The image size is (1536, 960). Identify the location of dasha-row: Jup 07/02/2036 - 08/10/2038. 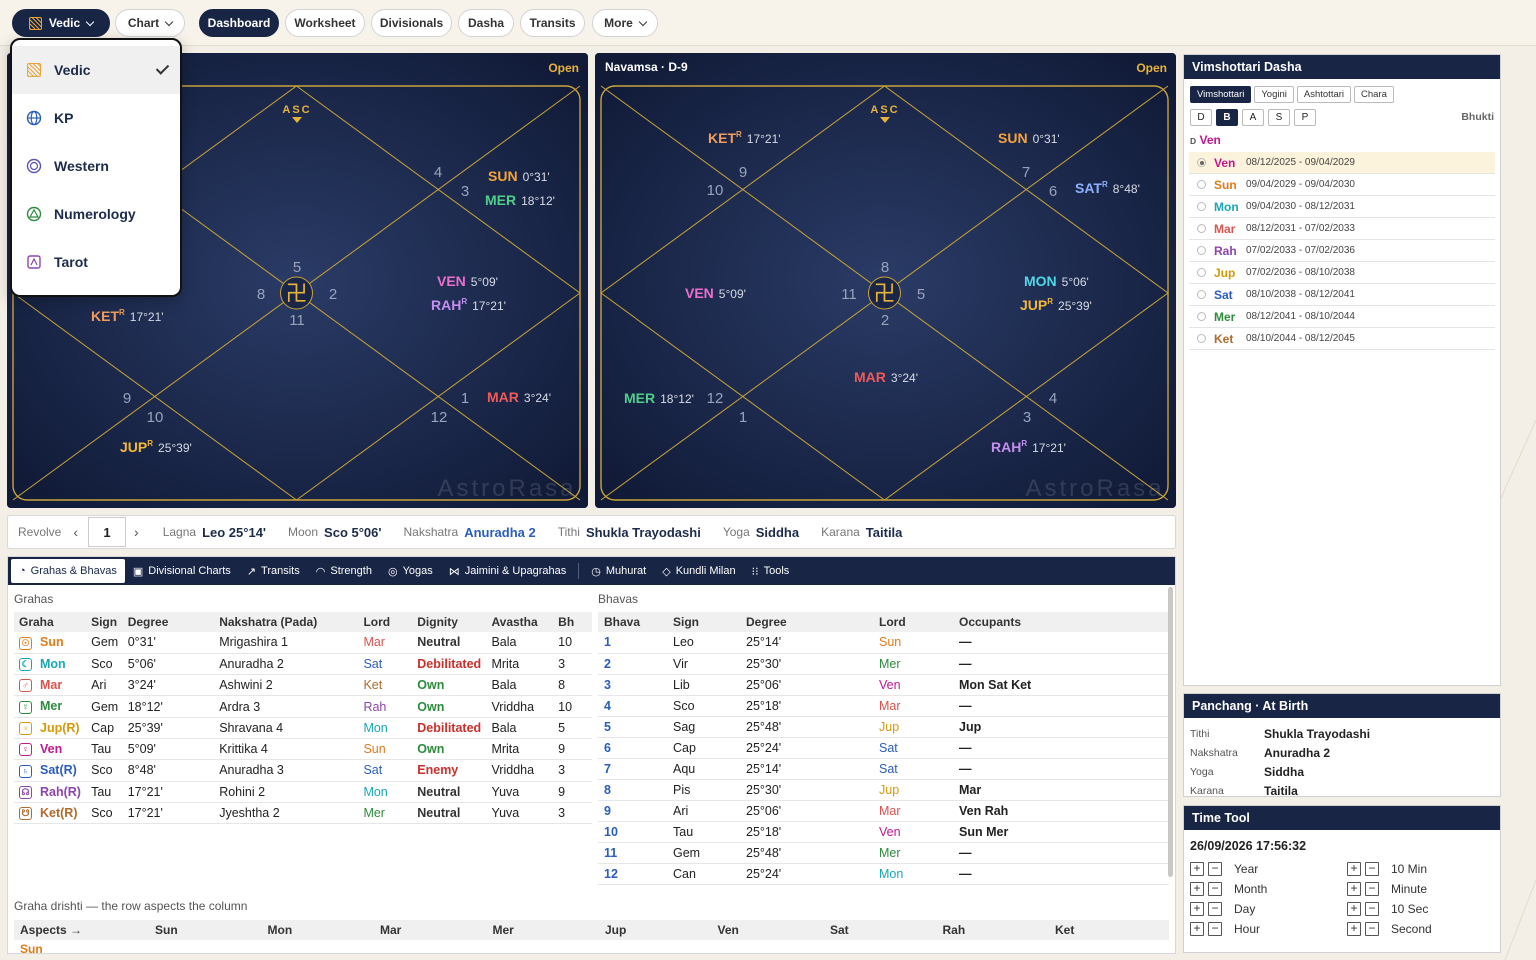
(1342, 273).